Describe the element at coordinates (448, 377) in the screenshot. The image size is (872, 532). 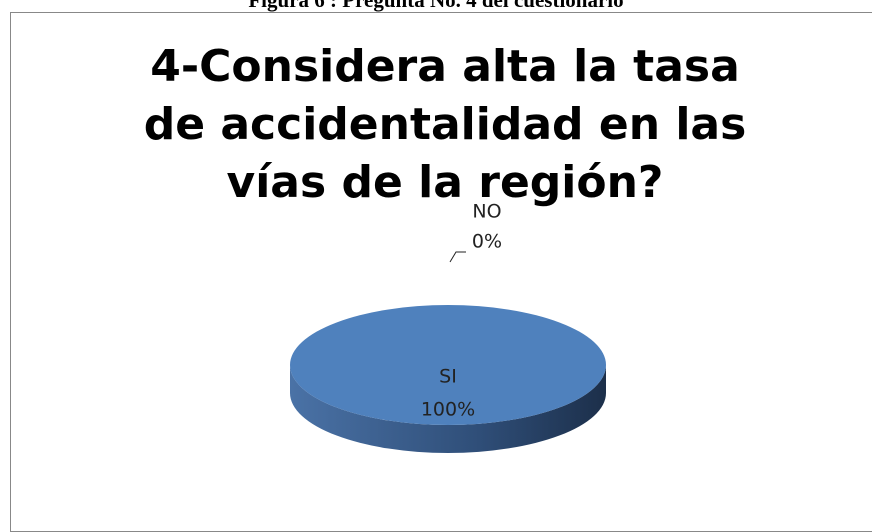
I see `slice-label: SI` at that location.